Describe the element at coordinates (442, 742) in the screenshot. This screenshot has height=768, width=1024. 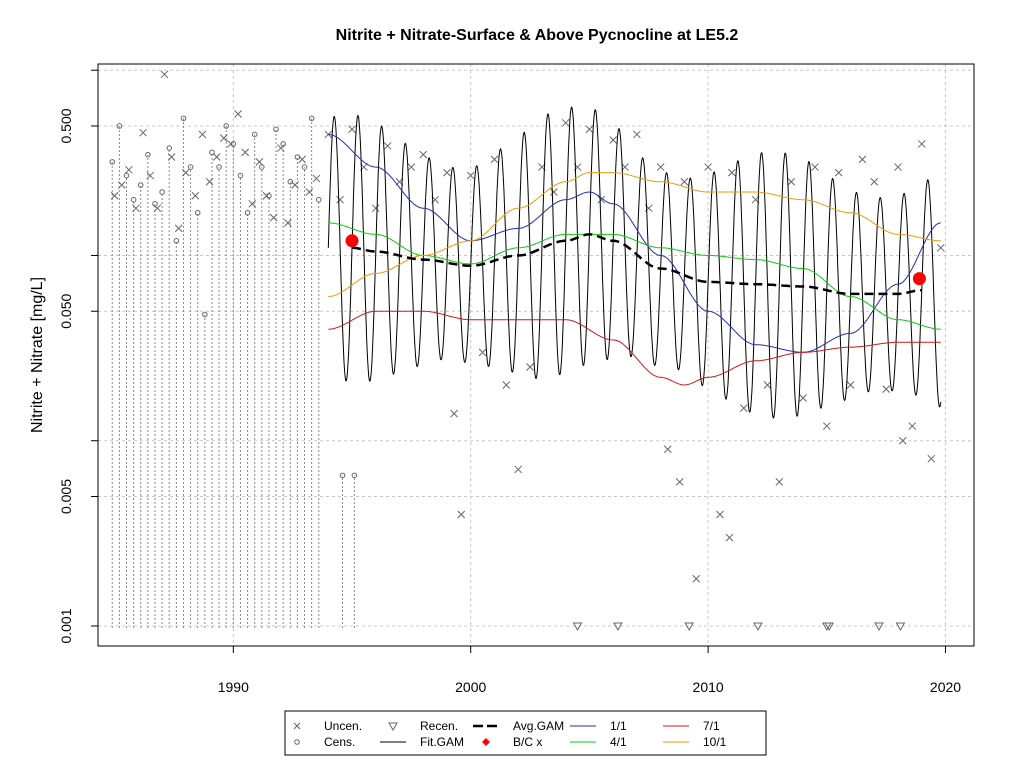
I see `legend-label: Fit.GAM` at that location.